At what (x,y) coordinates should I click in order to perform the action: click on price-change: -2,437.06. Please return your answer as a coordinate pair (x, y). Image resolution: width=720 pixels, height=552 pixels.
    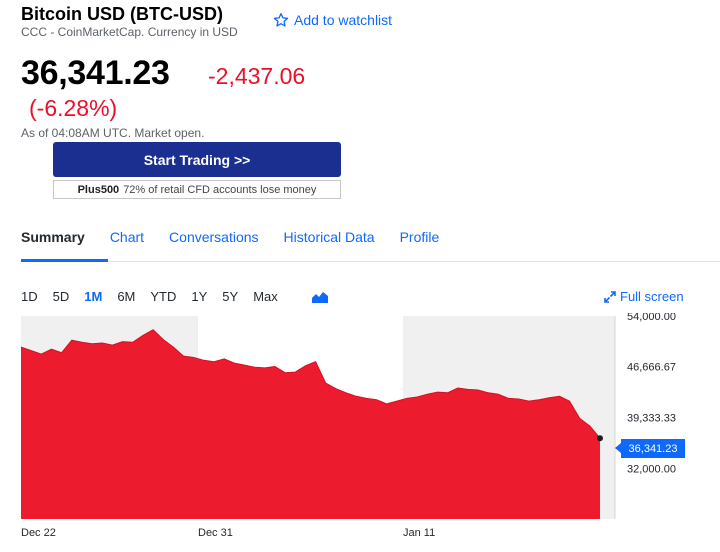
    Looking at the image, I should click on (257, 76).